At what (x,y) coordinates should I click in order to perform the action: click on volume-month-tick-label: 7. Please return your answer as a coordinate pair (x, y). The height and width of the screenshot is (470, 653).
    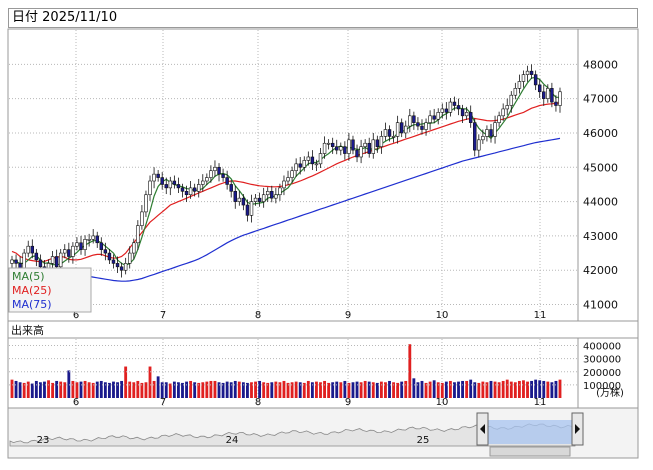
    Looking at the image, I should click on (163, 402).